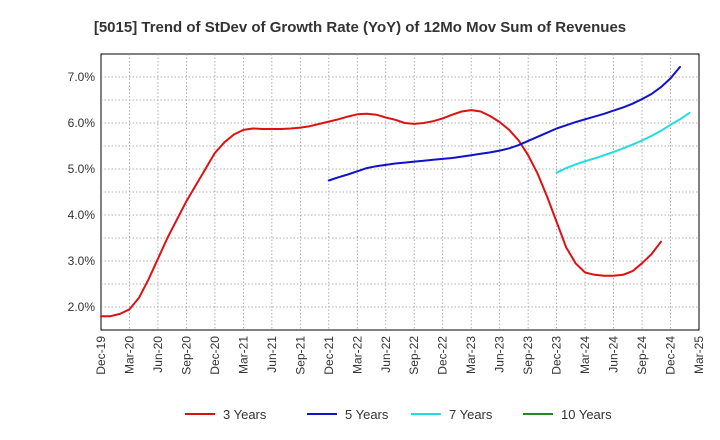 The width and height of the screenshot is (720, 440). I want to click on x-tick-label: Mar-21, so click(243, 355).